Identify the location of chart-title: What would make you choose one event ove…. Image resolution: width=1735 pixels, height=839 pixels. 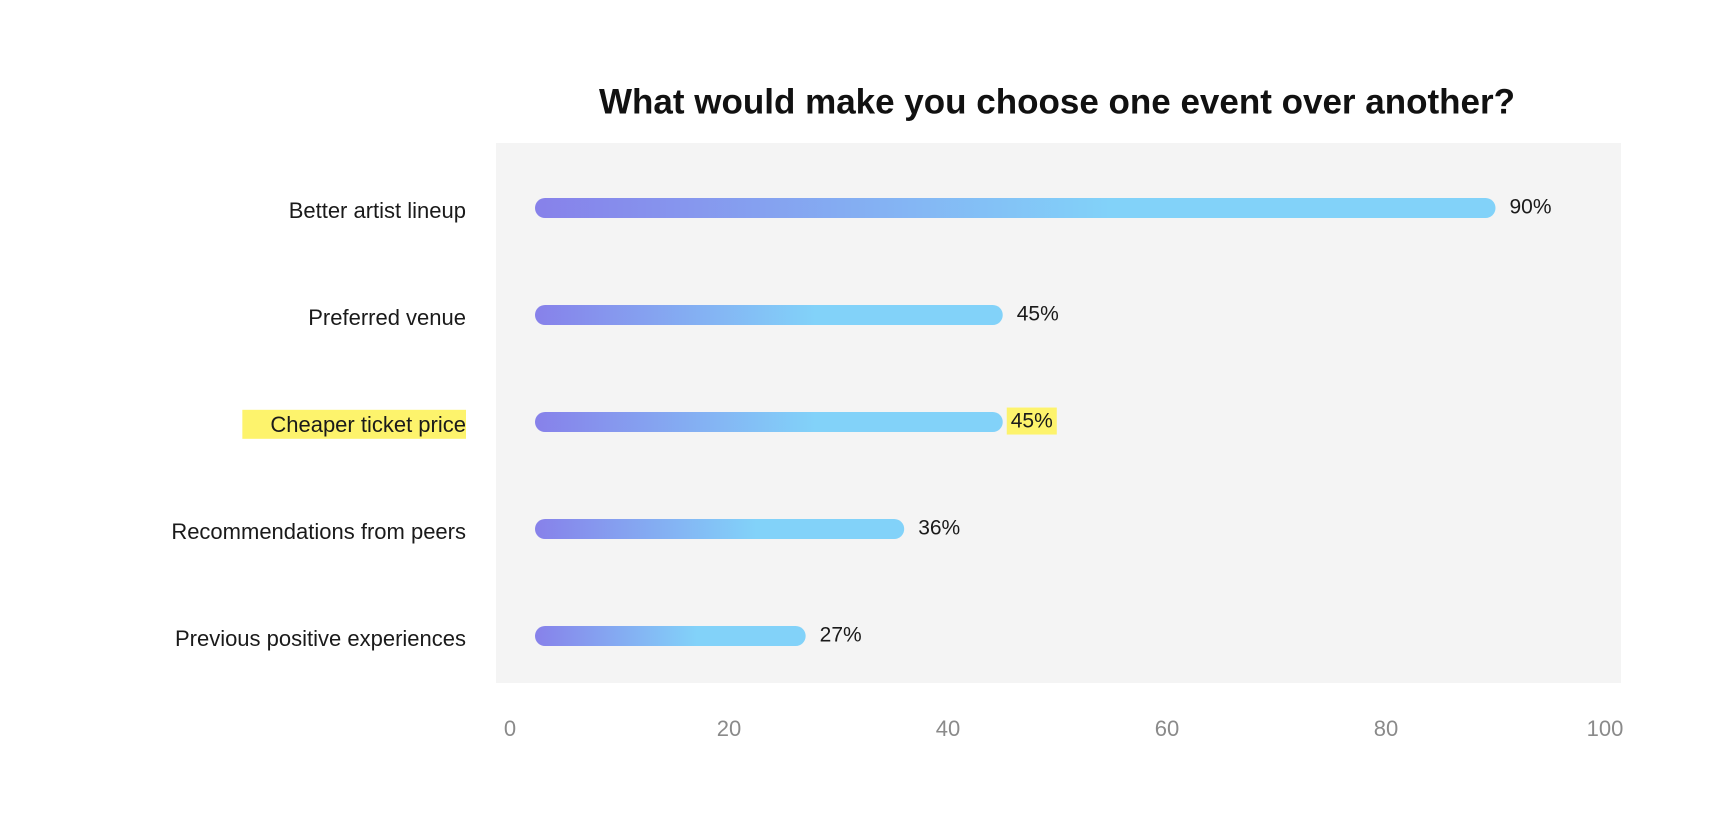
(1057, 101).